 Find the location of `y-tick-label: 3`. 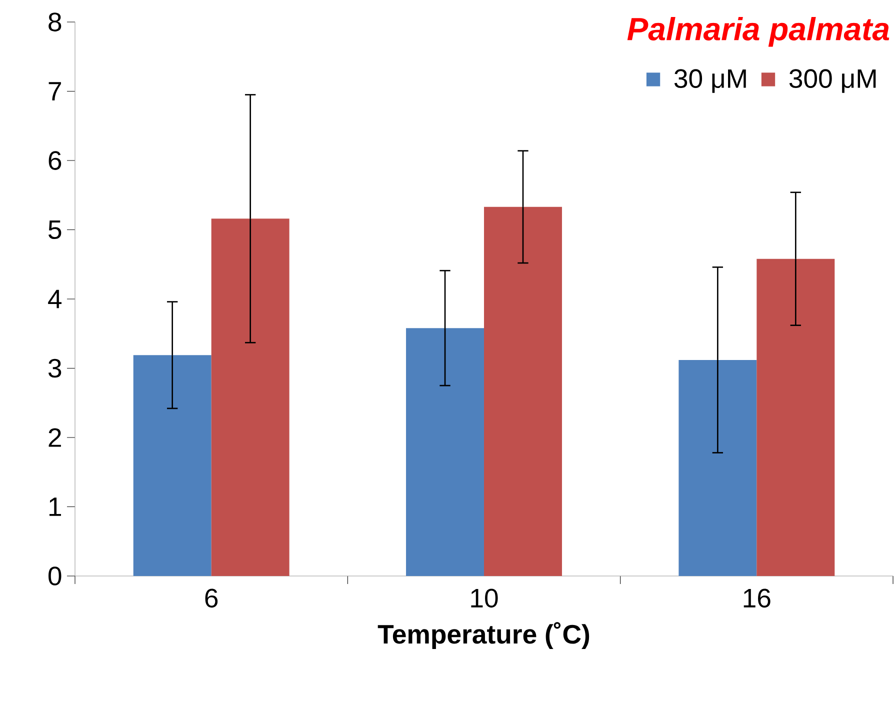

y-tick-label: 3 is located at coordinates (55, 368).